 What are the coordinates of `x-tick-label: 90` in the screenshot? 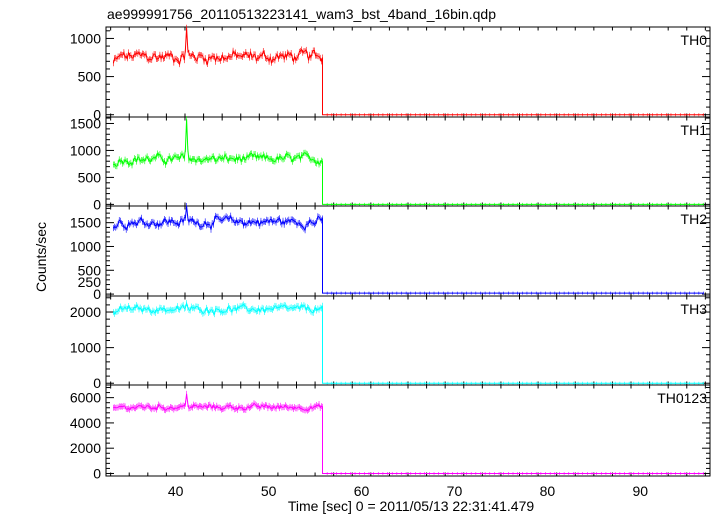 It's located at (641, 491).